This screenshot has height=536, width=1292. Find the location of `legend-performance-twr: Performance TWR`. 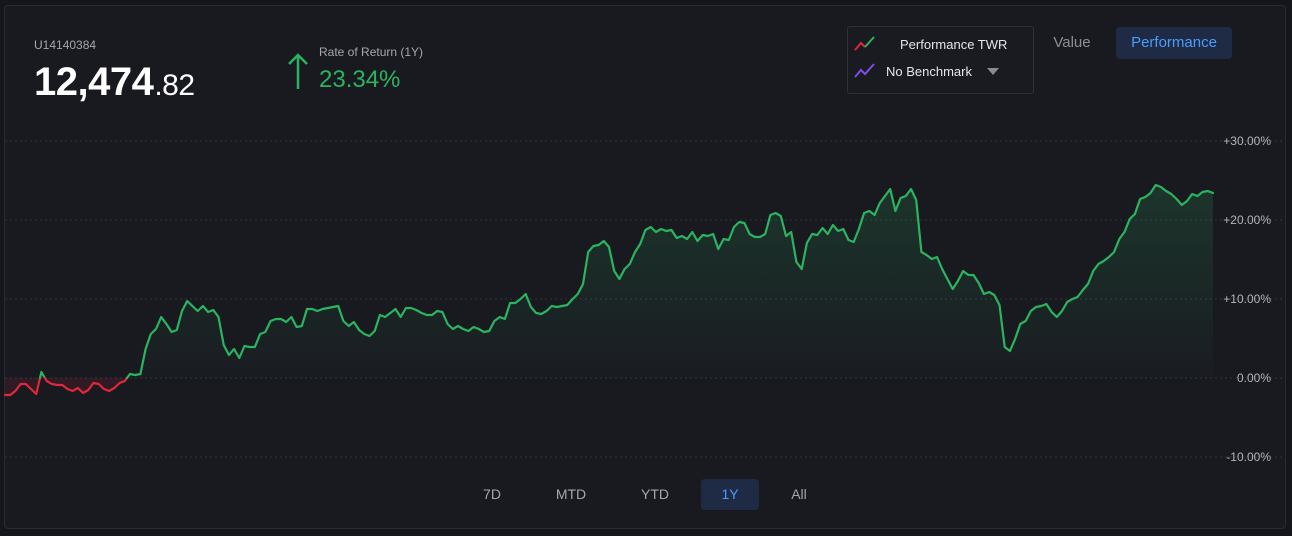

legend-performance-twr: Performance TWR is located at coordinates (930, 44).